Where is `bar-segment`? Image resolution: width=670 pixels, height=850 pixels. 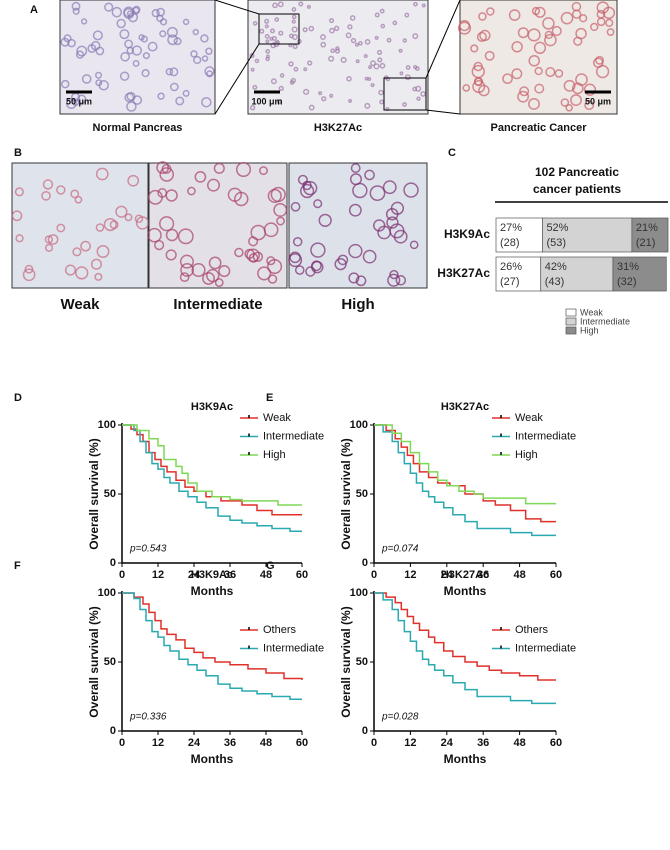
bar-segment is located at coordinates (577, 274).